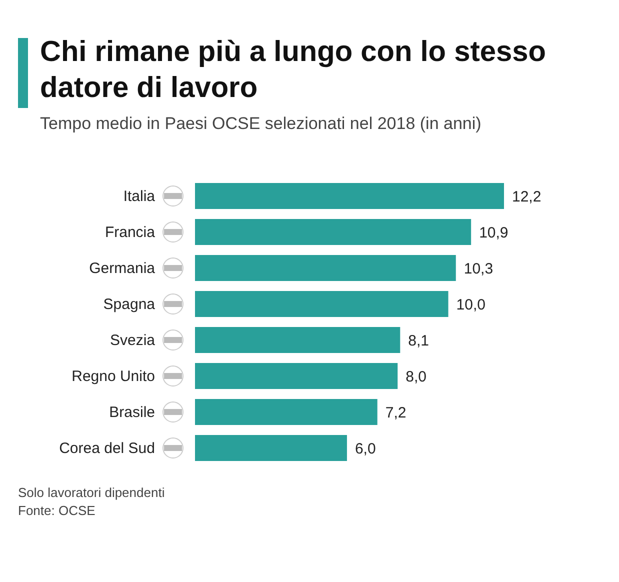  Describe the element at coordinates (419, 341) in the screenshot. I see `data-label: 8,1` at that location.